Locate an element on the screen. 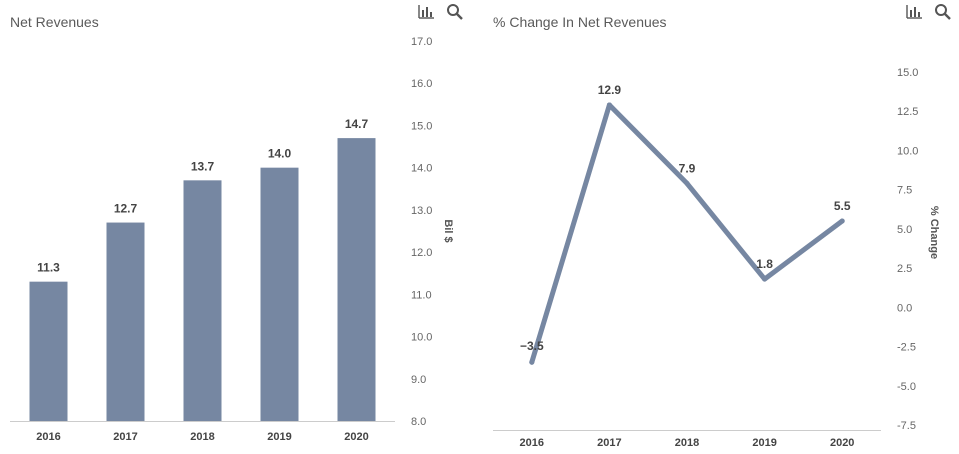 This screenshot has width=959, height=454. y-tick-label: 14.0 is located at coordinates (421, 169).